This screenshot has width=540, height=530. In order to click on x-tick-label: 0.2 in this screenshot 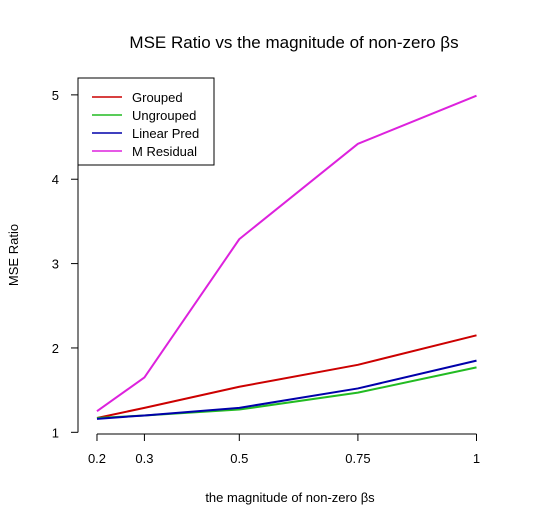, I will do `click(97, 458)`.